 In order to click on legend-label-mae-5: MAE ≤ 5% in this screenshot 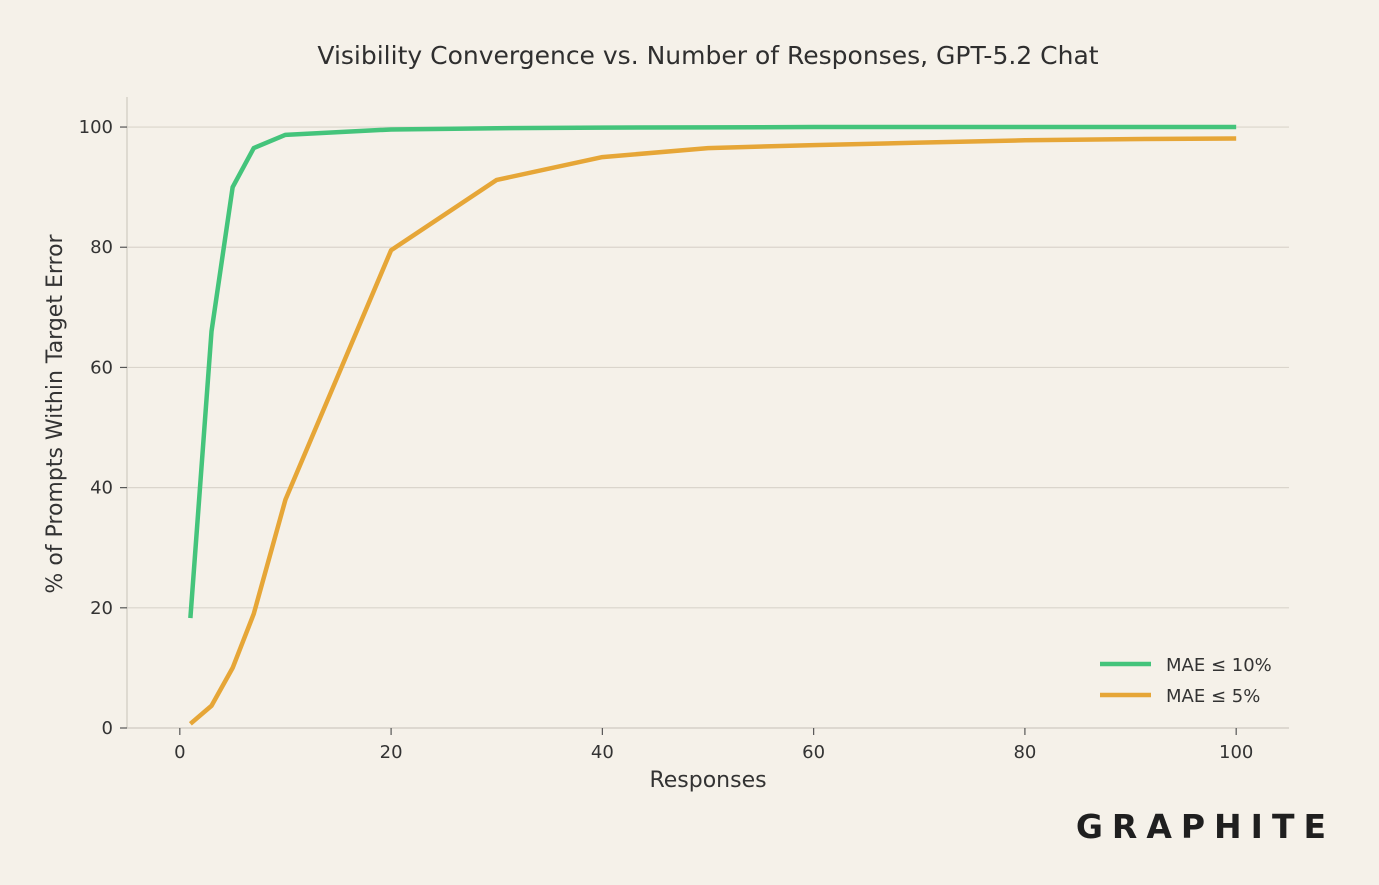, I will do `click(1213, 696)`.